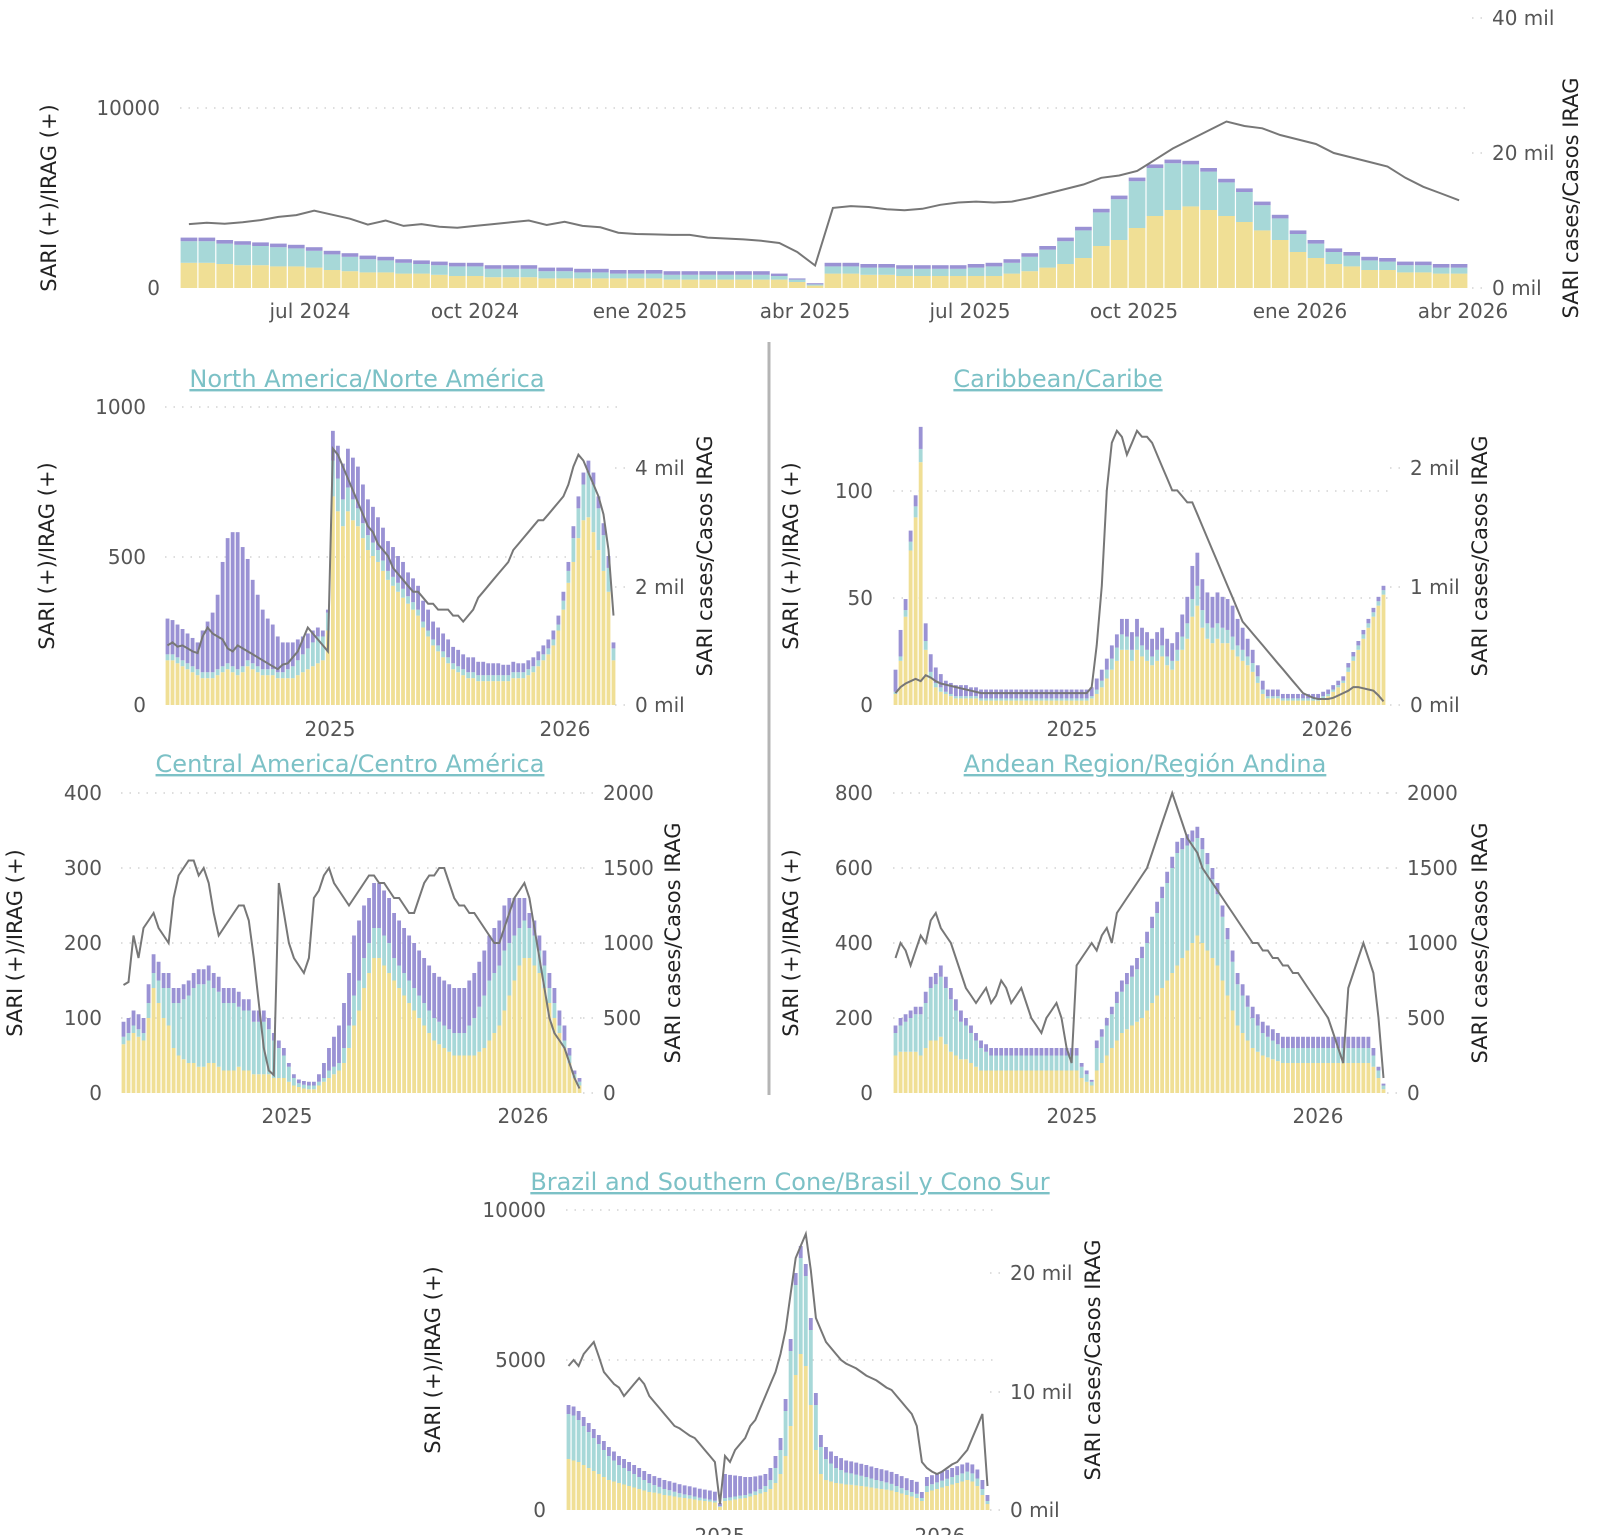 This screenshot has width=1598, height=1535. Describe the element at coordinates (1057, 379) in the screenshot. I see `chart-title: Caribbean/Caribe` at that location.